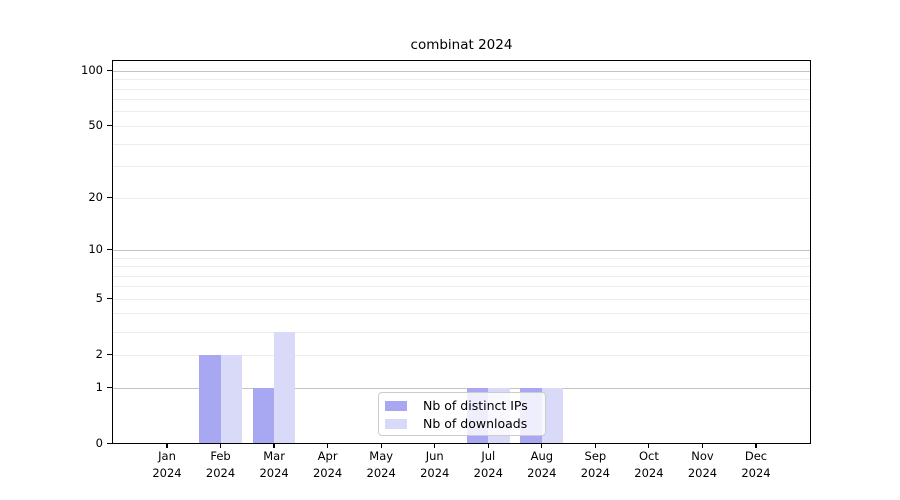  I want to click on y-tick-label-50: 50, so click(95, 125).